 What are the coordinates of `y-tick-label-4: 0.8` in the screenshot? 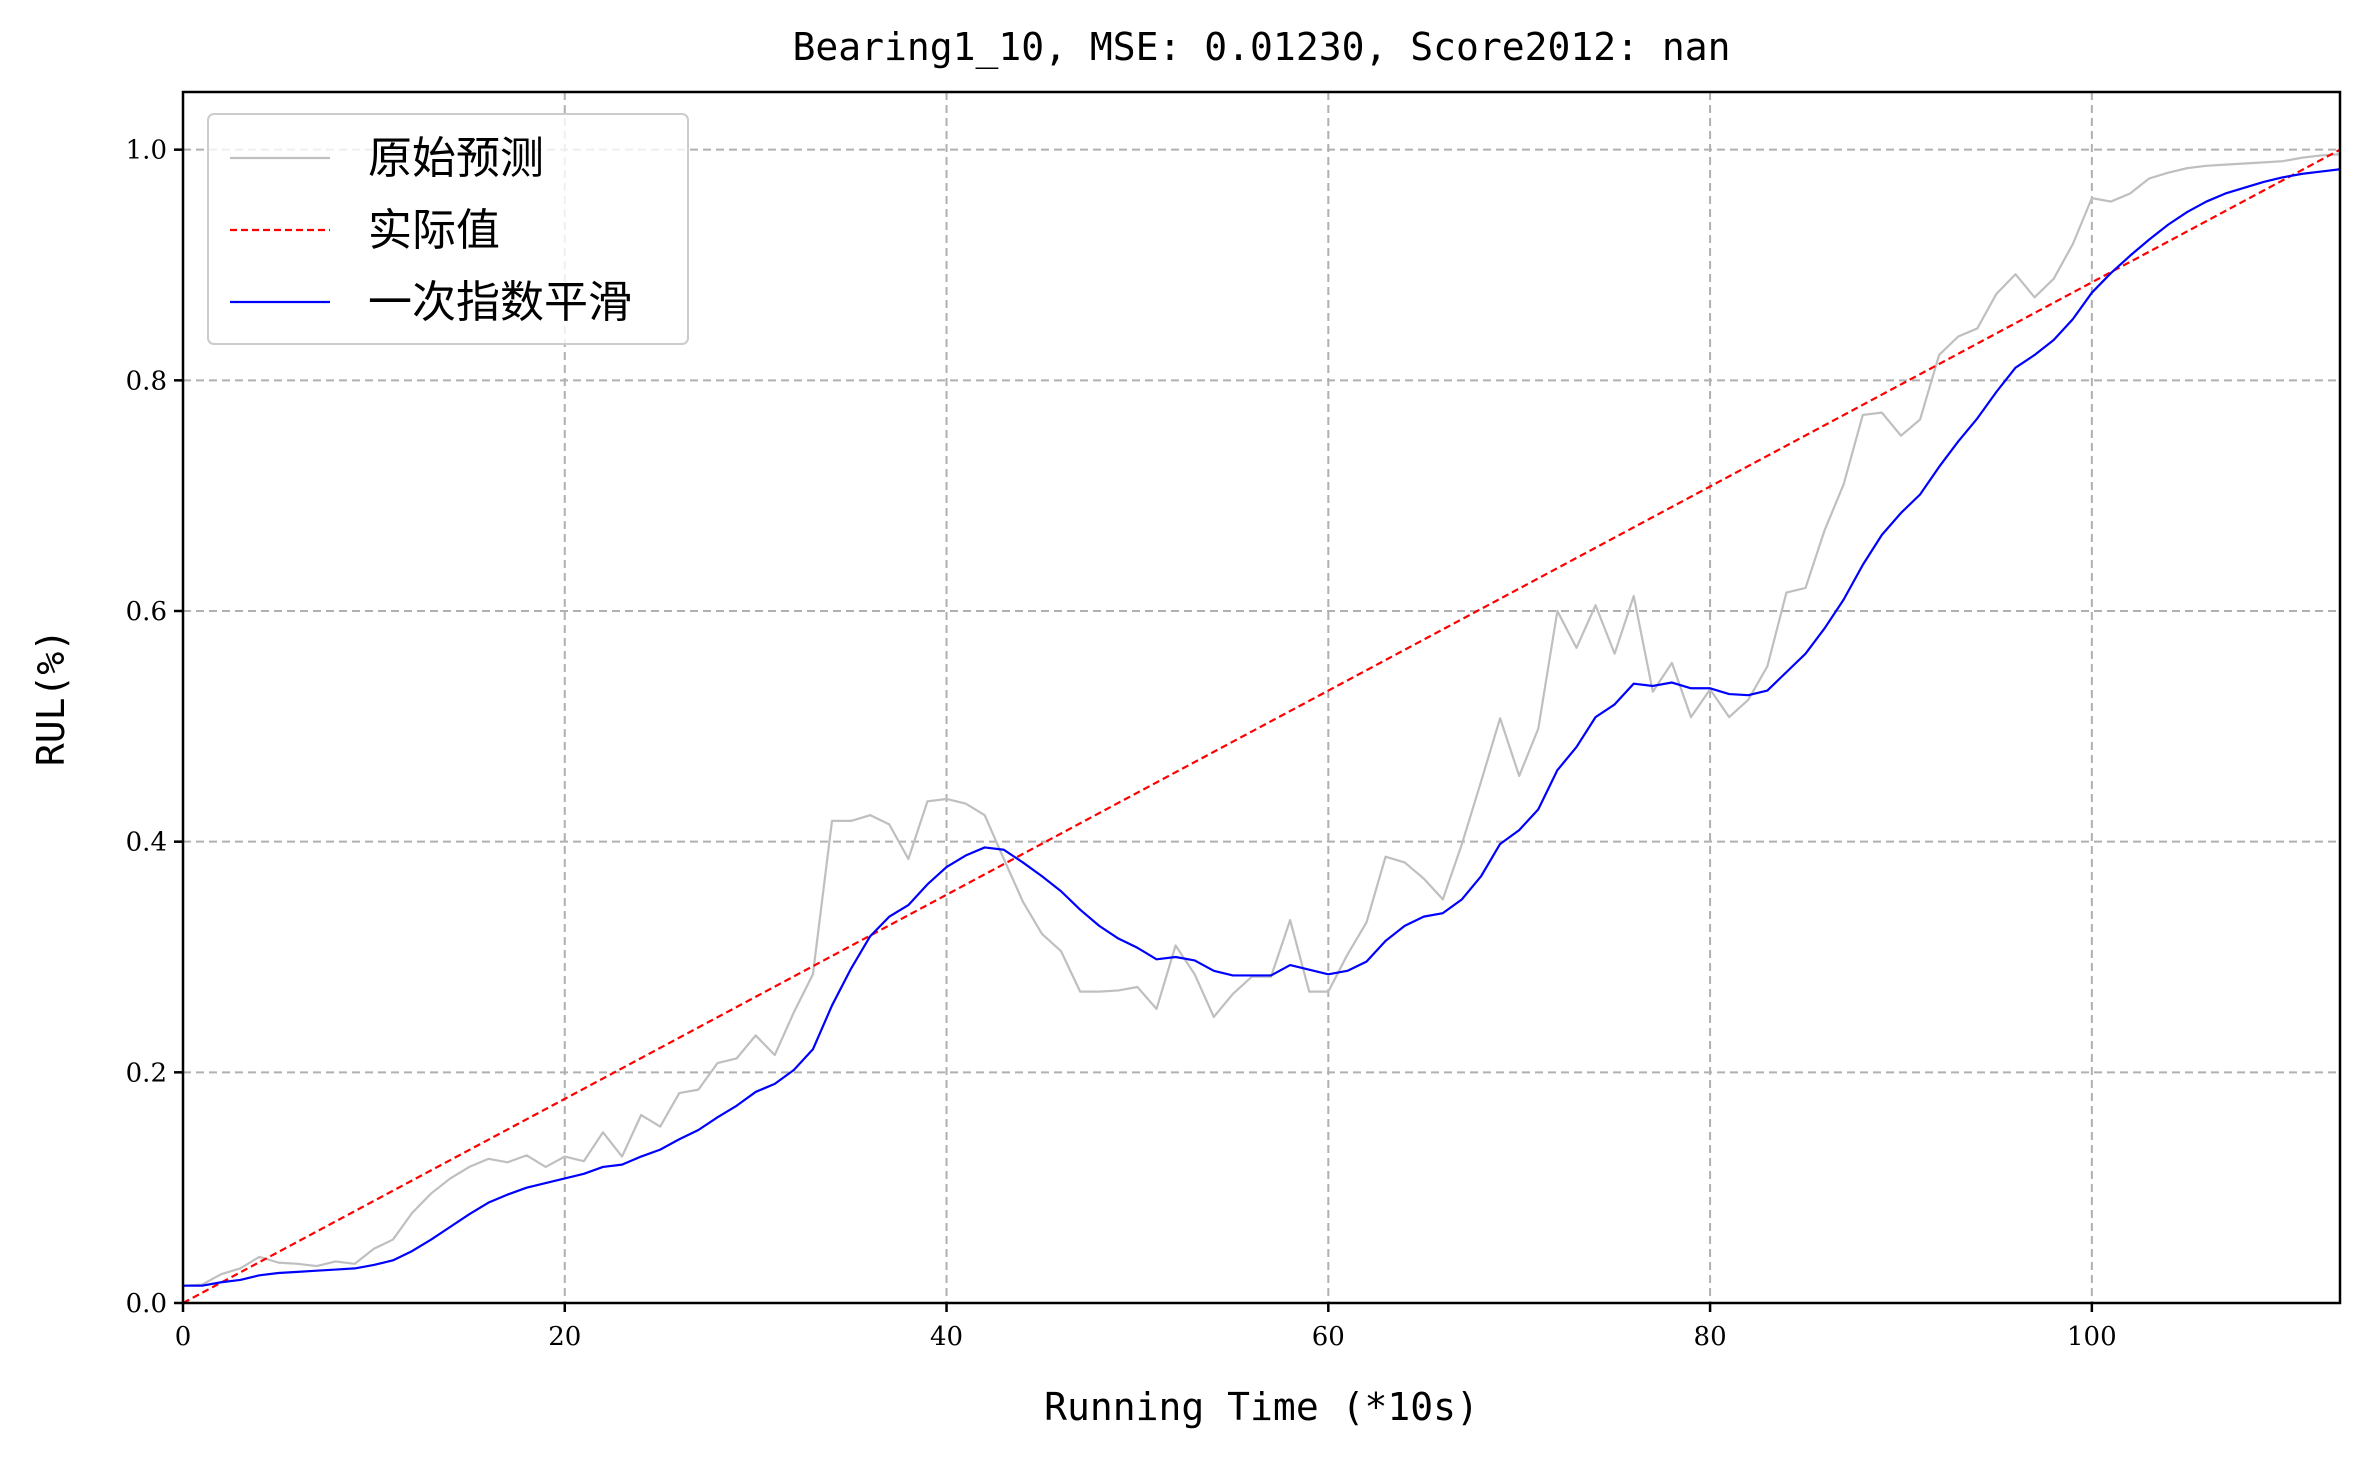 It's located at (146, 381).